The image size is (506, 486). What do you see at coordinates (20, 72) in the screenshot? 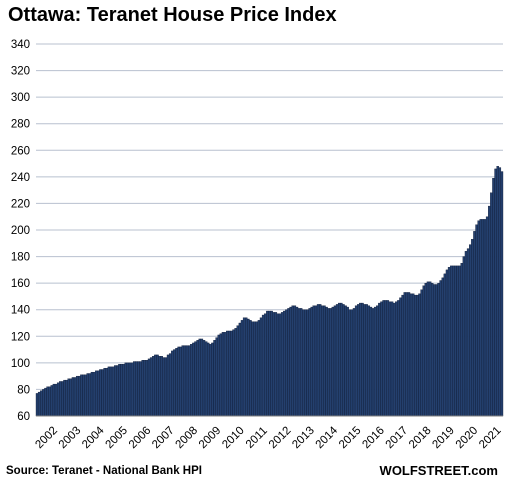
I see `y-tick-label: 320` at bounding box center [20, 72].